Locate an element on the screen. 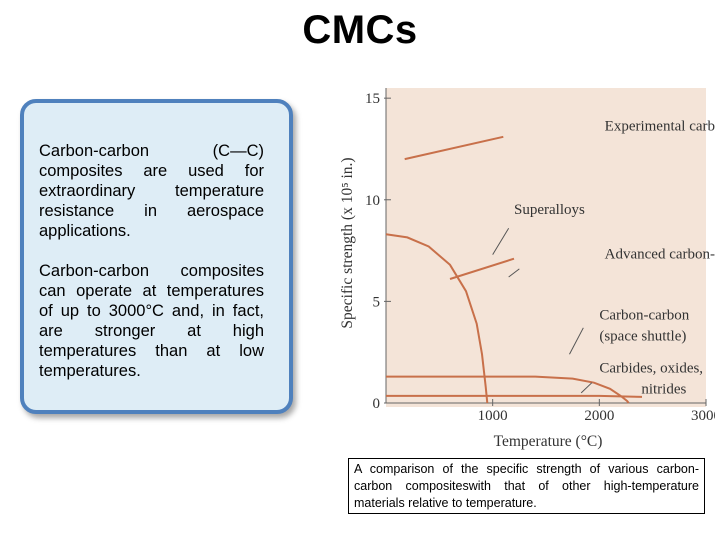  y-tick-label: 0 is located at coordinates (377, 404).